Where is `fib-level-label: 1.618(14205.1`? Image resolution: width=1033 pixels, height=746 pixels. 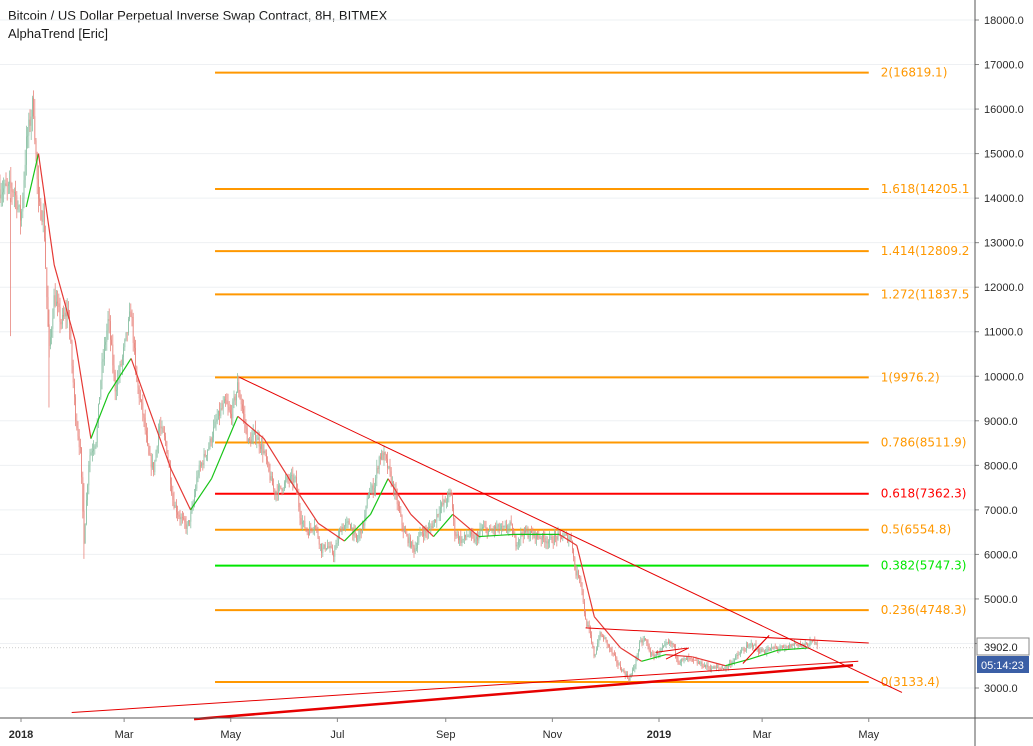 fib-level-label: 1.618(14205.1 is located at coordinates (925, 189).